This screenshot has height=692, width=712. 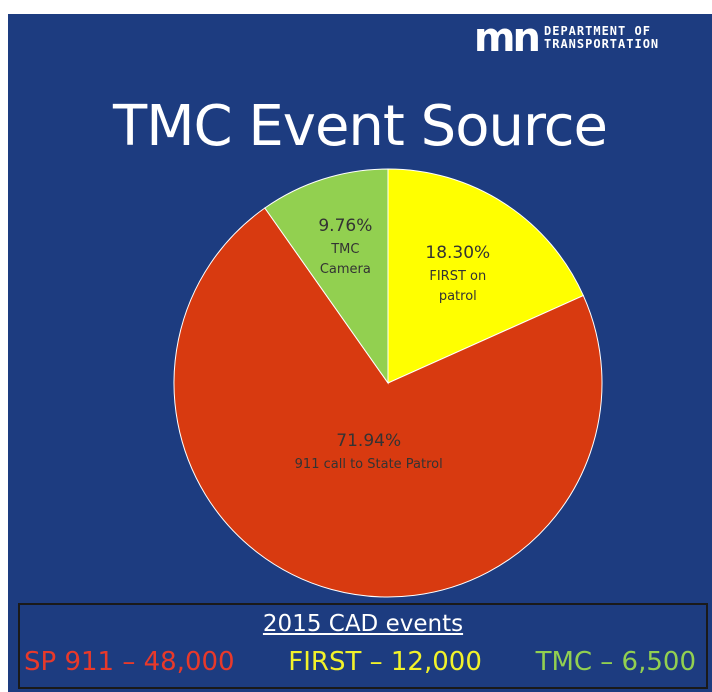 I want to click on slice-label: 71.94% 911 call to State Patrol, so click(x=369, y=453).